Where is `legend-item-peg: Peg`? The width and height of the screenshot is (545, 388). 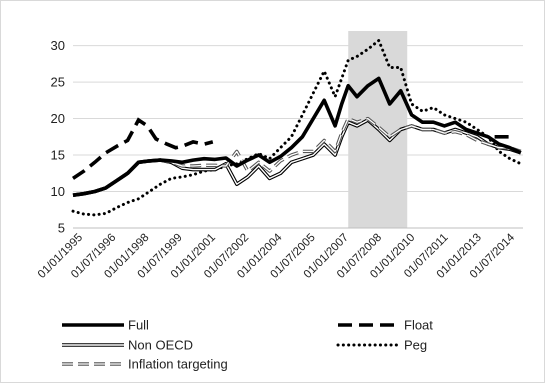 legend-item-peg: Peg is located at coordinates (381, 345).